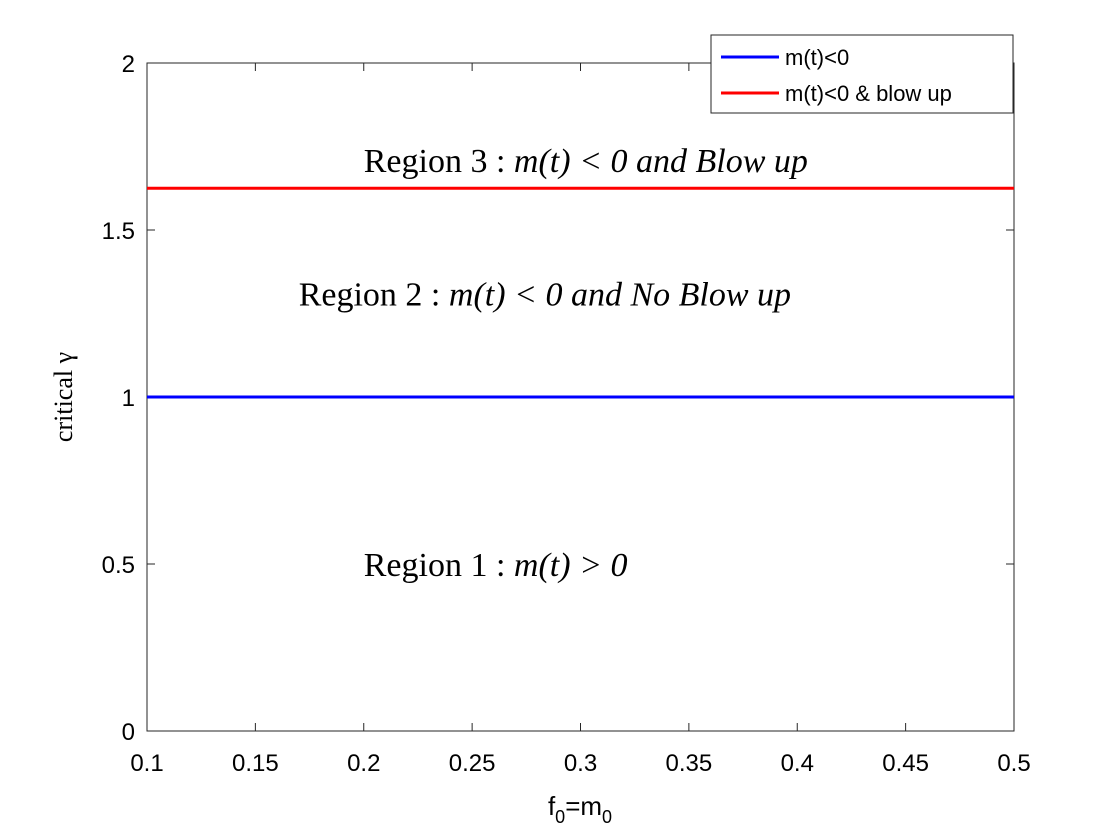 The height and width of the screenshot is (840, 1120). Describe the element at coordinates (591, 806) in the screenshot. I see `x-axis-title-m: m` at that location.